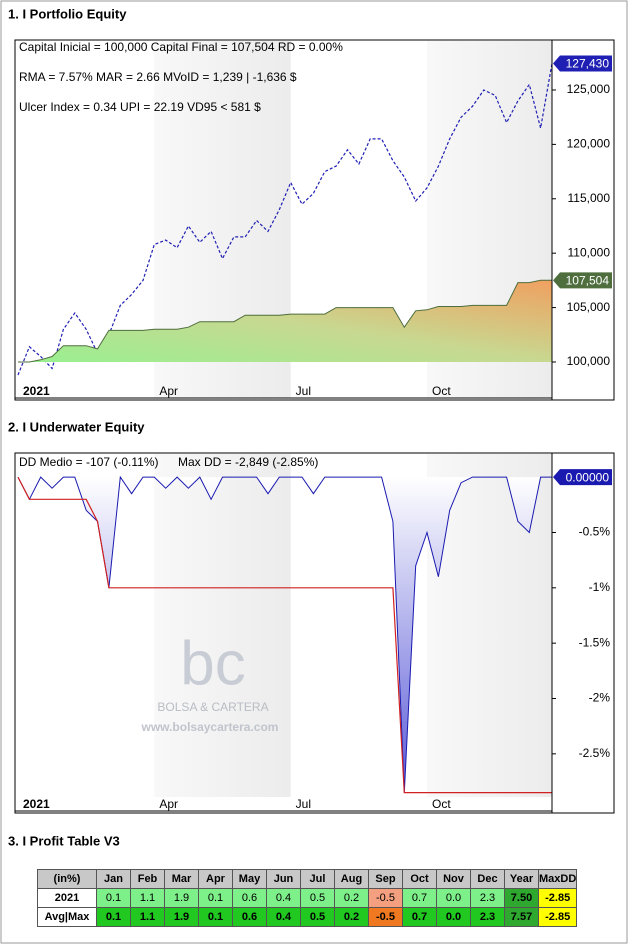  I want to click on watermark: www.bolsaycartera.com, so click(210, 727).